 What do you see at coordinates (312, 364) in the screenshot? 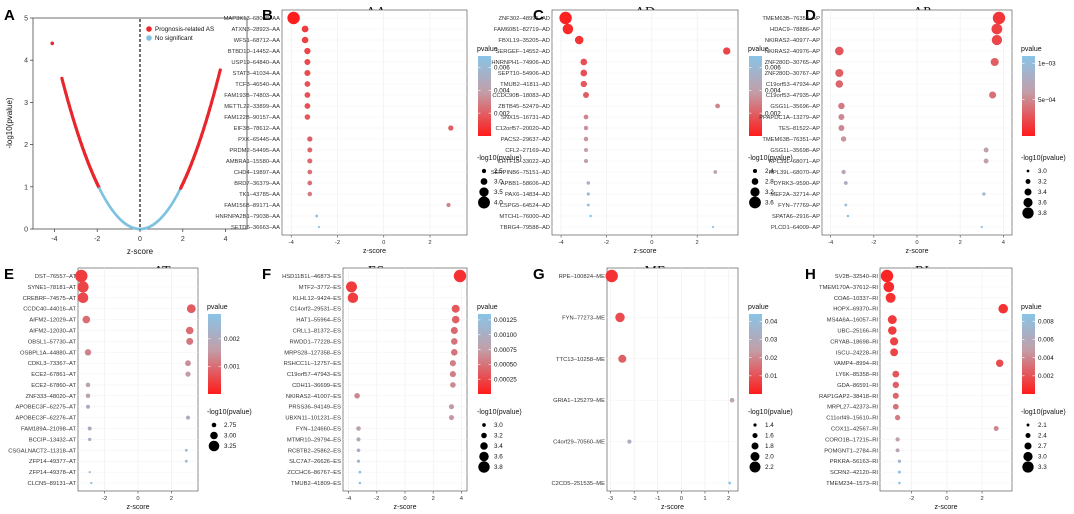
I see `gene-label: RSHCC1L–12757–ES` at bounding box center [312, 364].